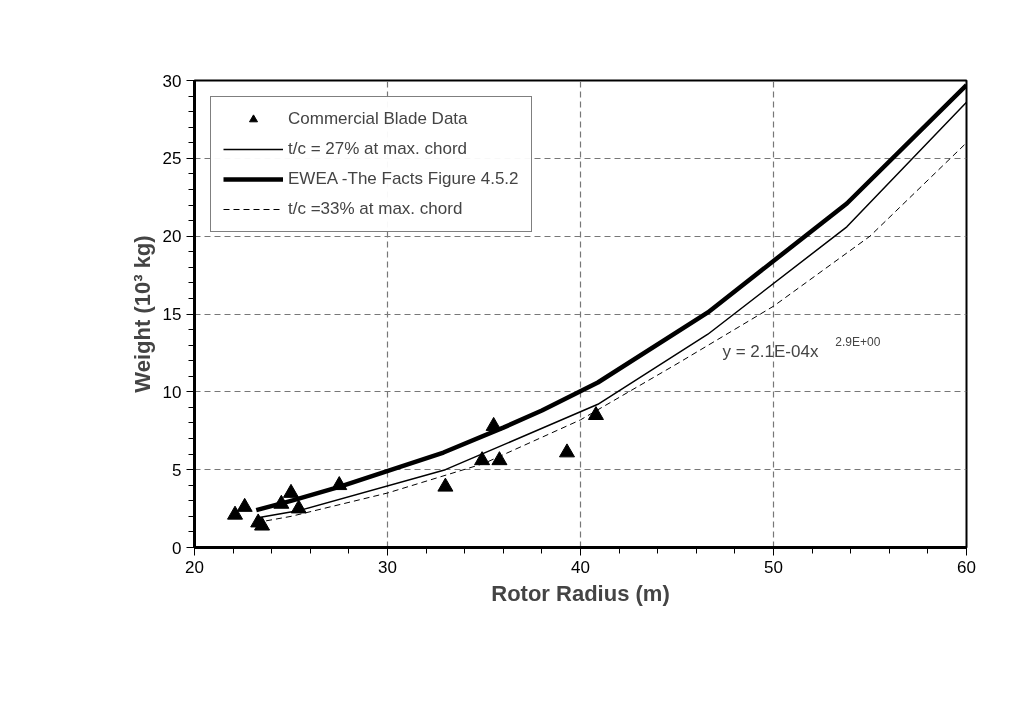 This screenshot has width=1031, height=723. I want to click on legend-label: t/c = 27% at max. chord, so click(378, 149).